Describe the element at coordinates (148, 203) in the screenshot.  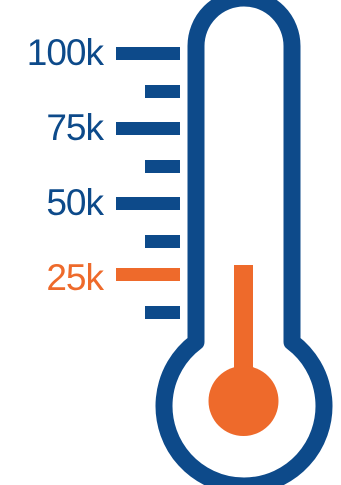
I see `major-tick-50k` at that location.